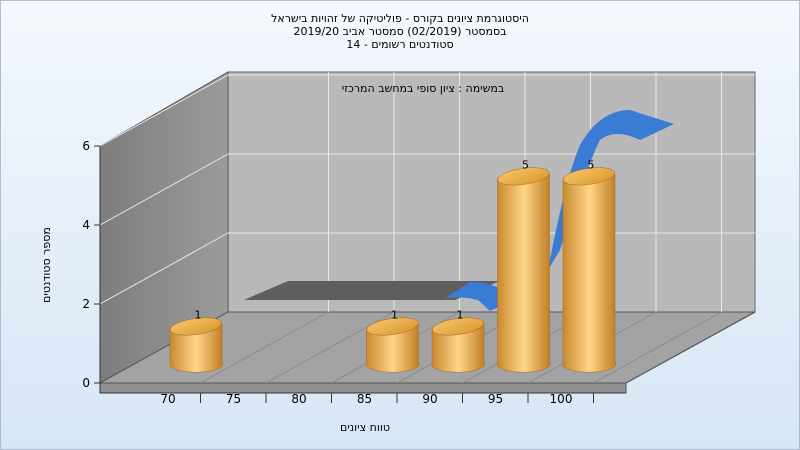 This screenshot has height=450, width=800. What do you see at coordinates (86, 304) in the screenshot?
I see `y-tick-label: 2` at bounding box center [86, 304].